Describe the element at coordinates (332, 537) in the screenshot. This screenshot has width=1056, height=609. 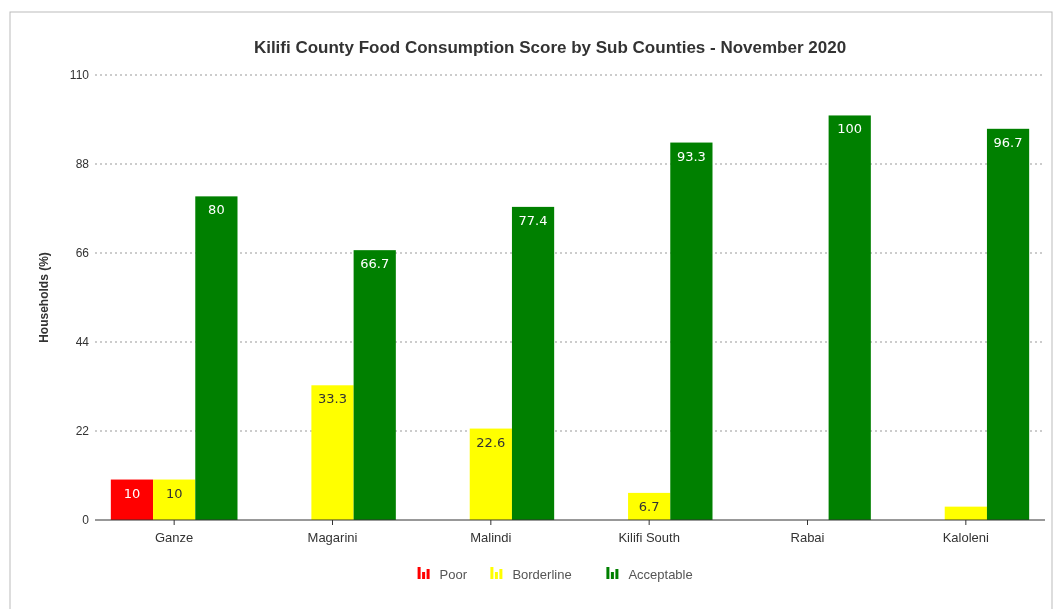
I see `x-tick-label: Magarini` at that location.